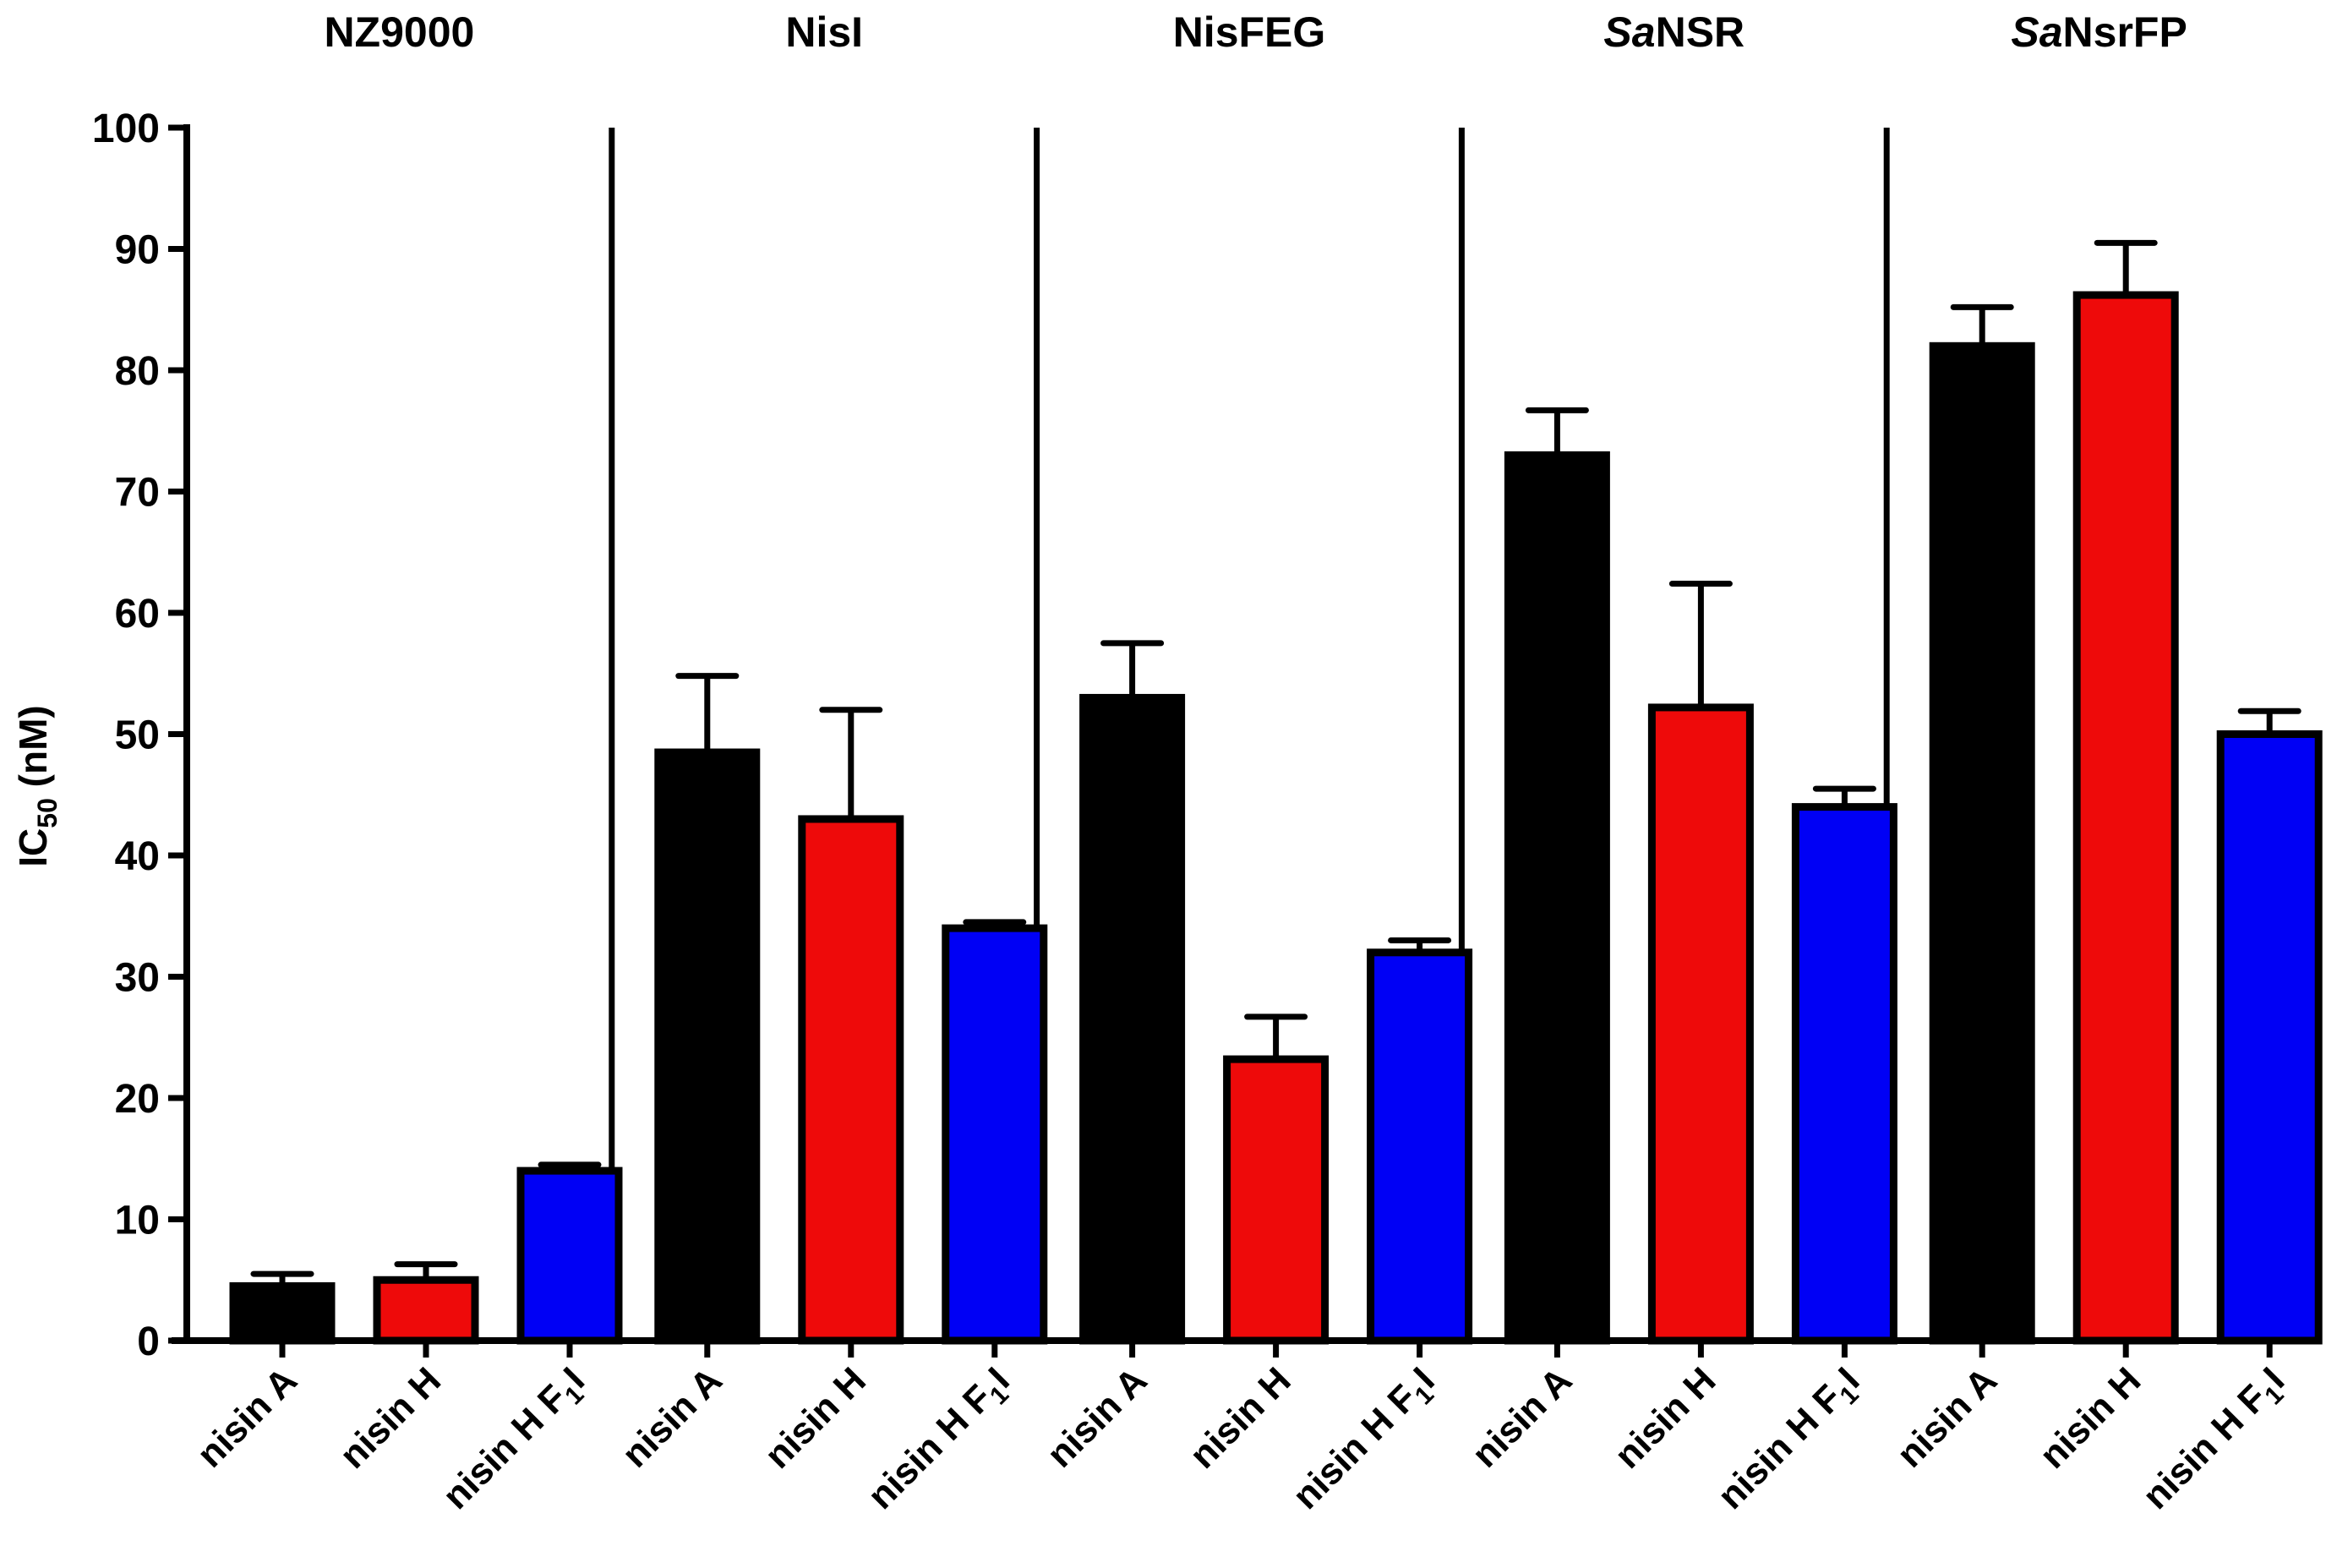 The height and width of the screenshot is (1568, 2326). What do you see at coordinates (137, 614) in the screenshot?
I see `y-tick-label: 60` at bounding box center [137, 614].